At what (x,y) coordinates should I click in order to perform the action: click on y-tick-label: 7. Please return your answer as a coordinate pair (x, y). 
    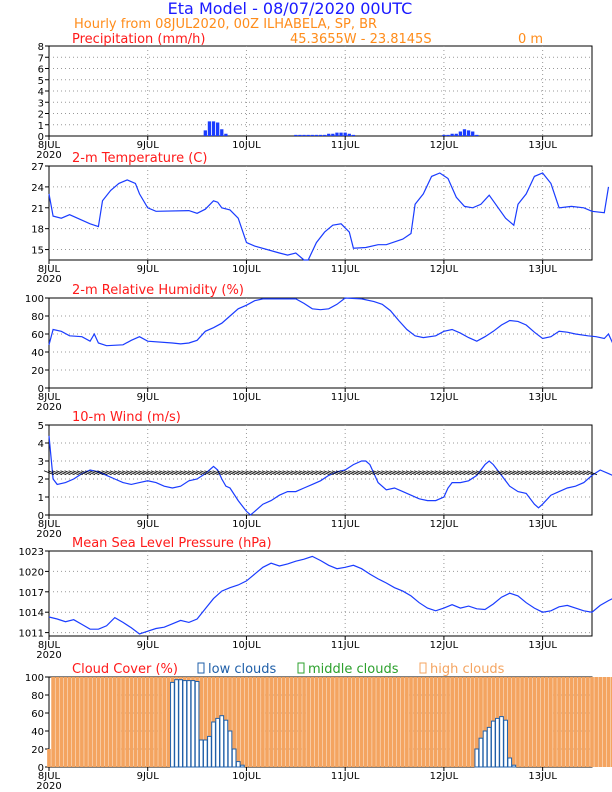
    Looking at the image, I should click on (41, 58).